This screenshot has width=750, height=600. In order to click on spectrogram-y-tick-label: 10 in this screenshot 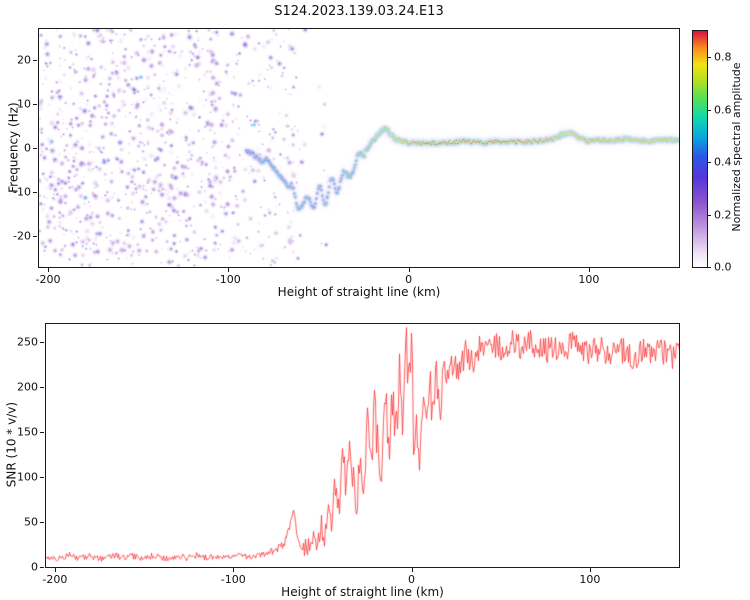, I will do `click(24, 104)`.